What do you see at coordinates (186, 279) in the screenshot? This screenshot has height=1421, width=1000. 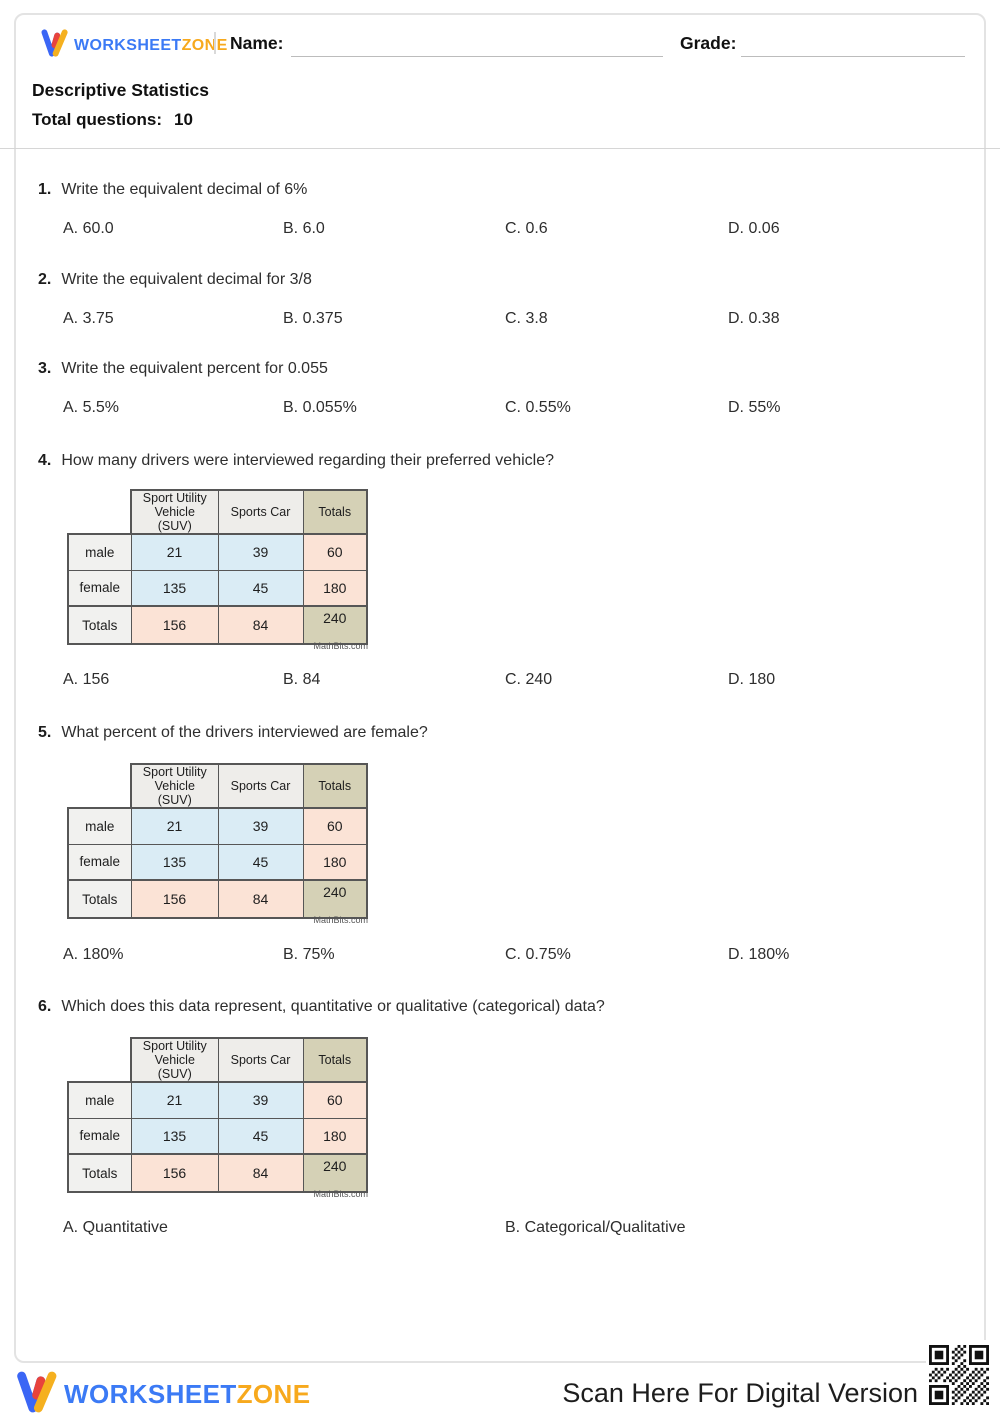 I see `question-text: Write the equivalent decimal for 3/8` at bounding box center [186, 279].